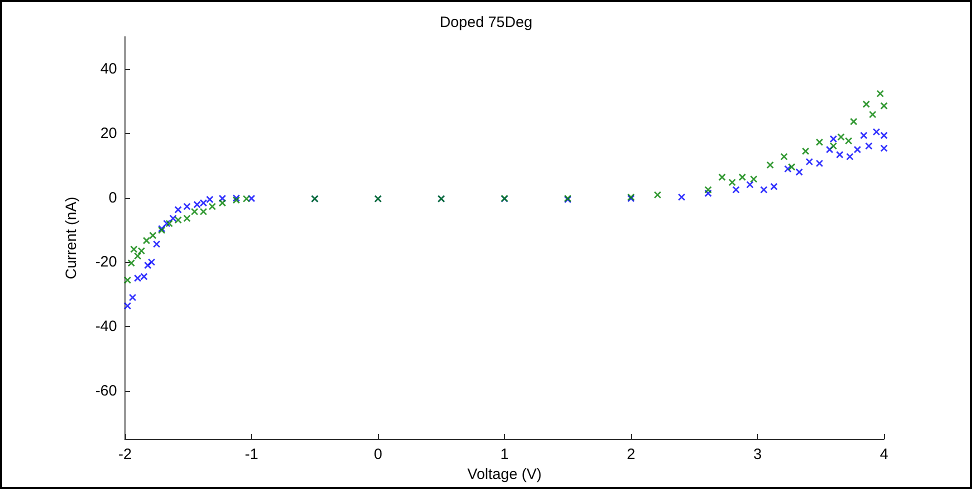 The image size is (972, 489). I want to click on chart-title: Doped 75Deg, so click(486, 22).